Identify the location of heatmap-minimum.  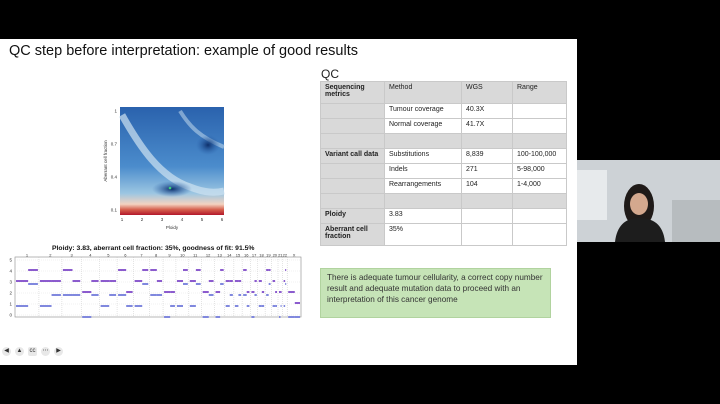
(172, 189).